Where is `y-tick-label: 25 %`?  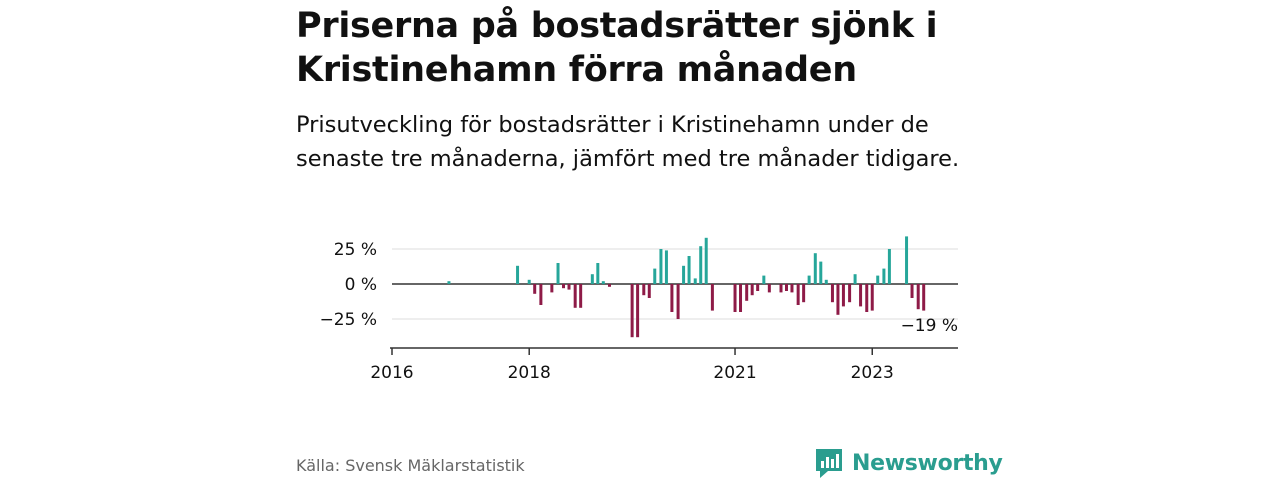
y-tick-label: 25 % is located at coordinates (355, 250).